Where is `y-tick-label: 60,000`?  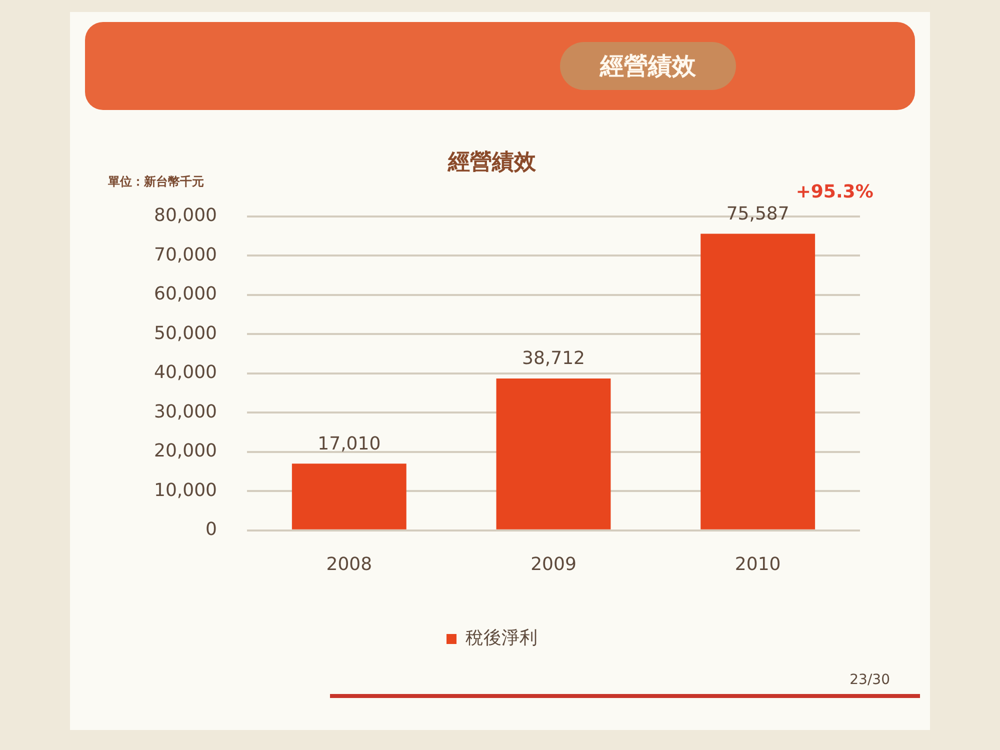
y-tick-label: 60,000 is located at coordinates (185, 294).